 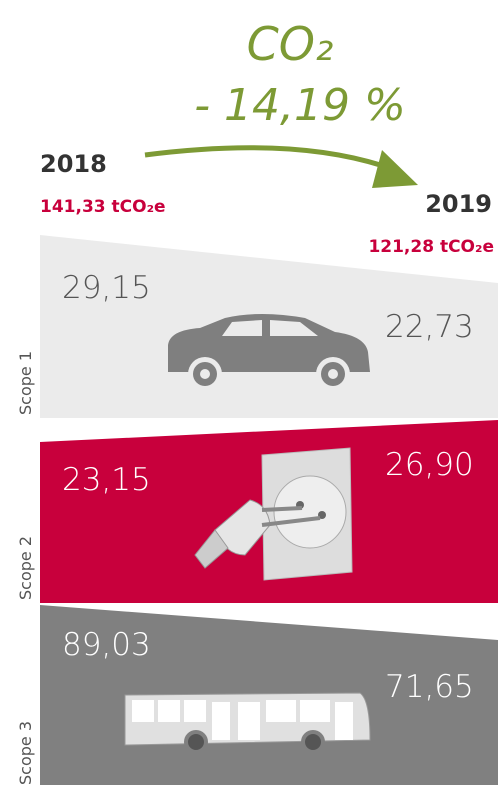 What do you see at coordinates (300, 105) in the screenshot?
I see `change-label: - 14,19 %` at bounding box center [300, 105].